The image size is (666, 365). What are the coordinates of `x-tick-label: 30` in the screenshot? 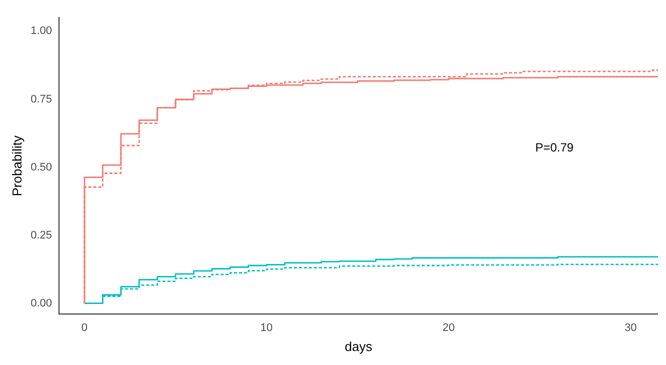 It's located at (630, 328).